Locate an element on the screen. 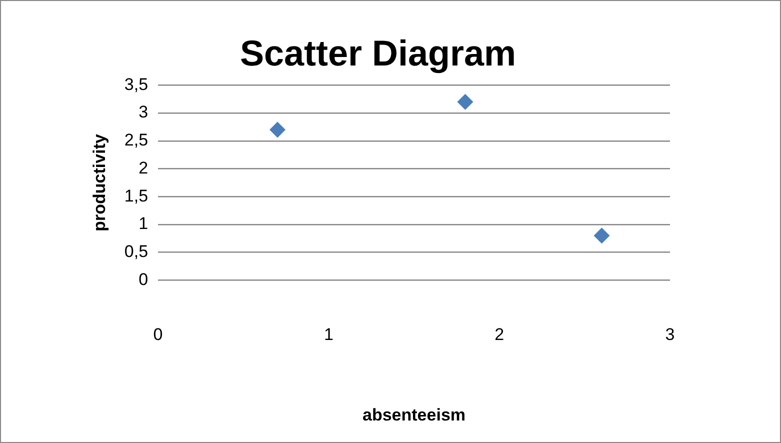  y-tick-label: 0 is located at coordinates (143, 279).